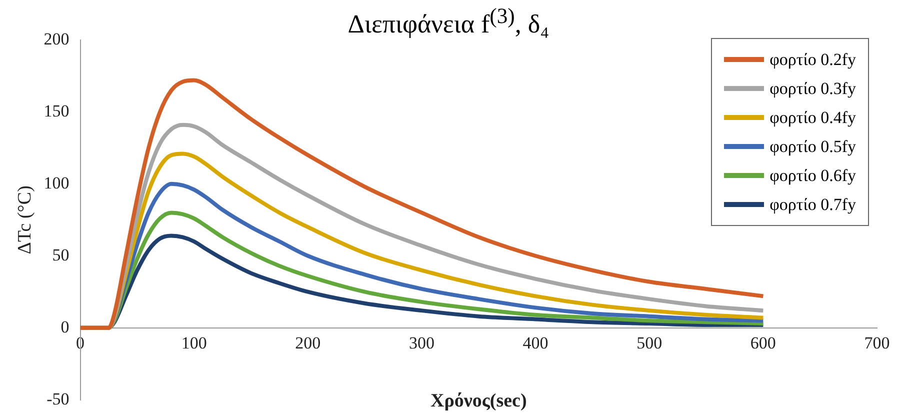 The image size is (897, 413). What do you see at coordinates (65, 326) in the screenshot?
I see `y-tick-label: 0` at bounding box center [65, 326].